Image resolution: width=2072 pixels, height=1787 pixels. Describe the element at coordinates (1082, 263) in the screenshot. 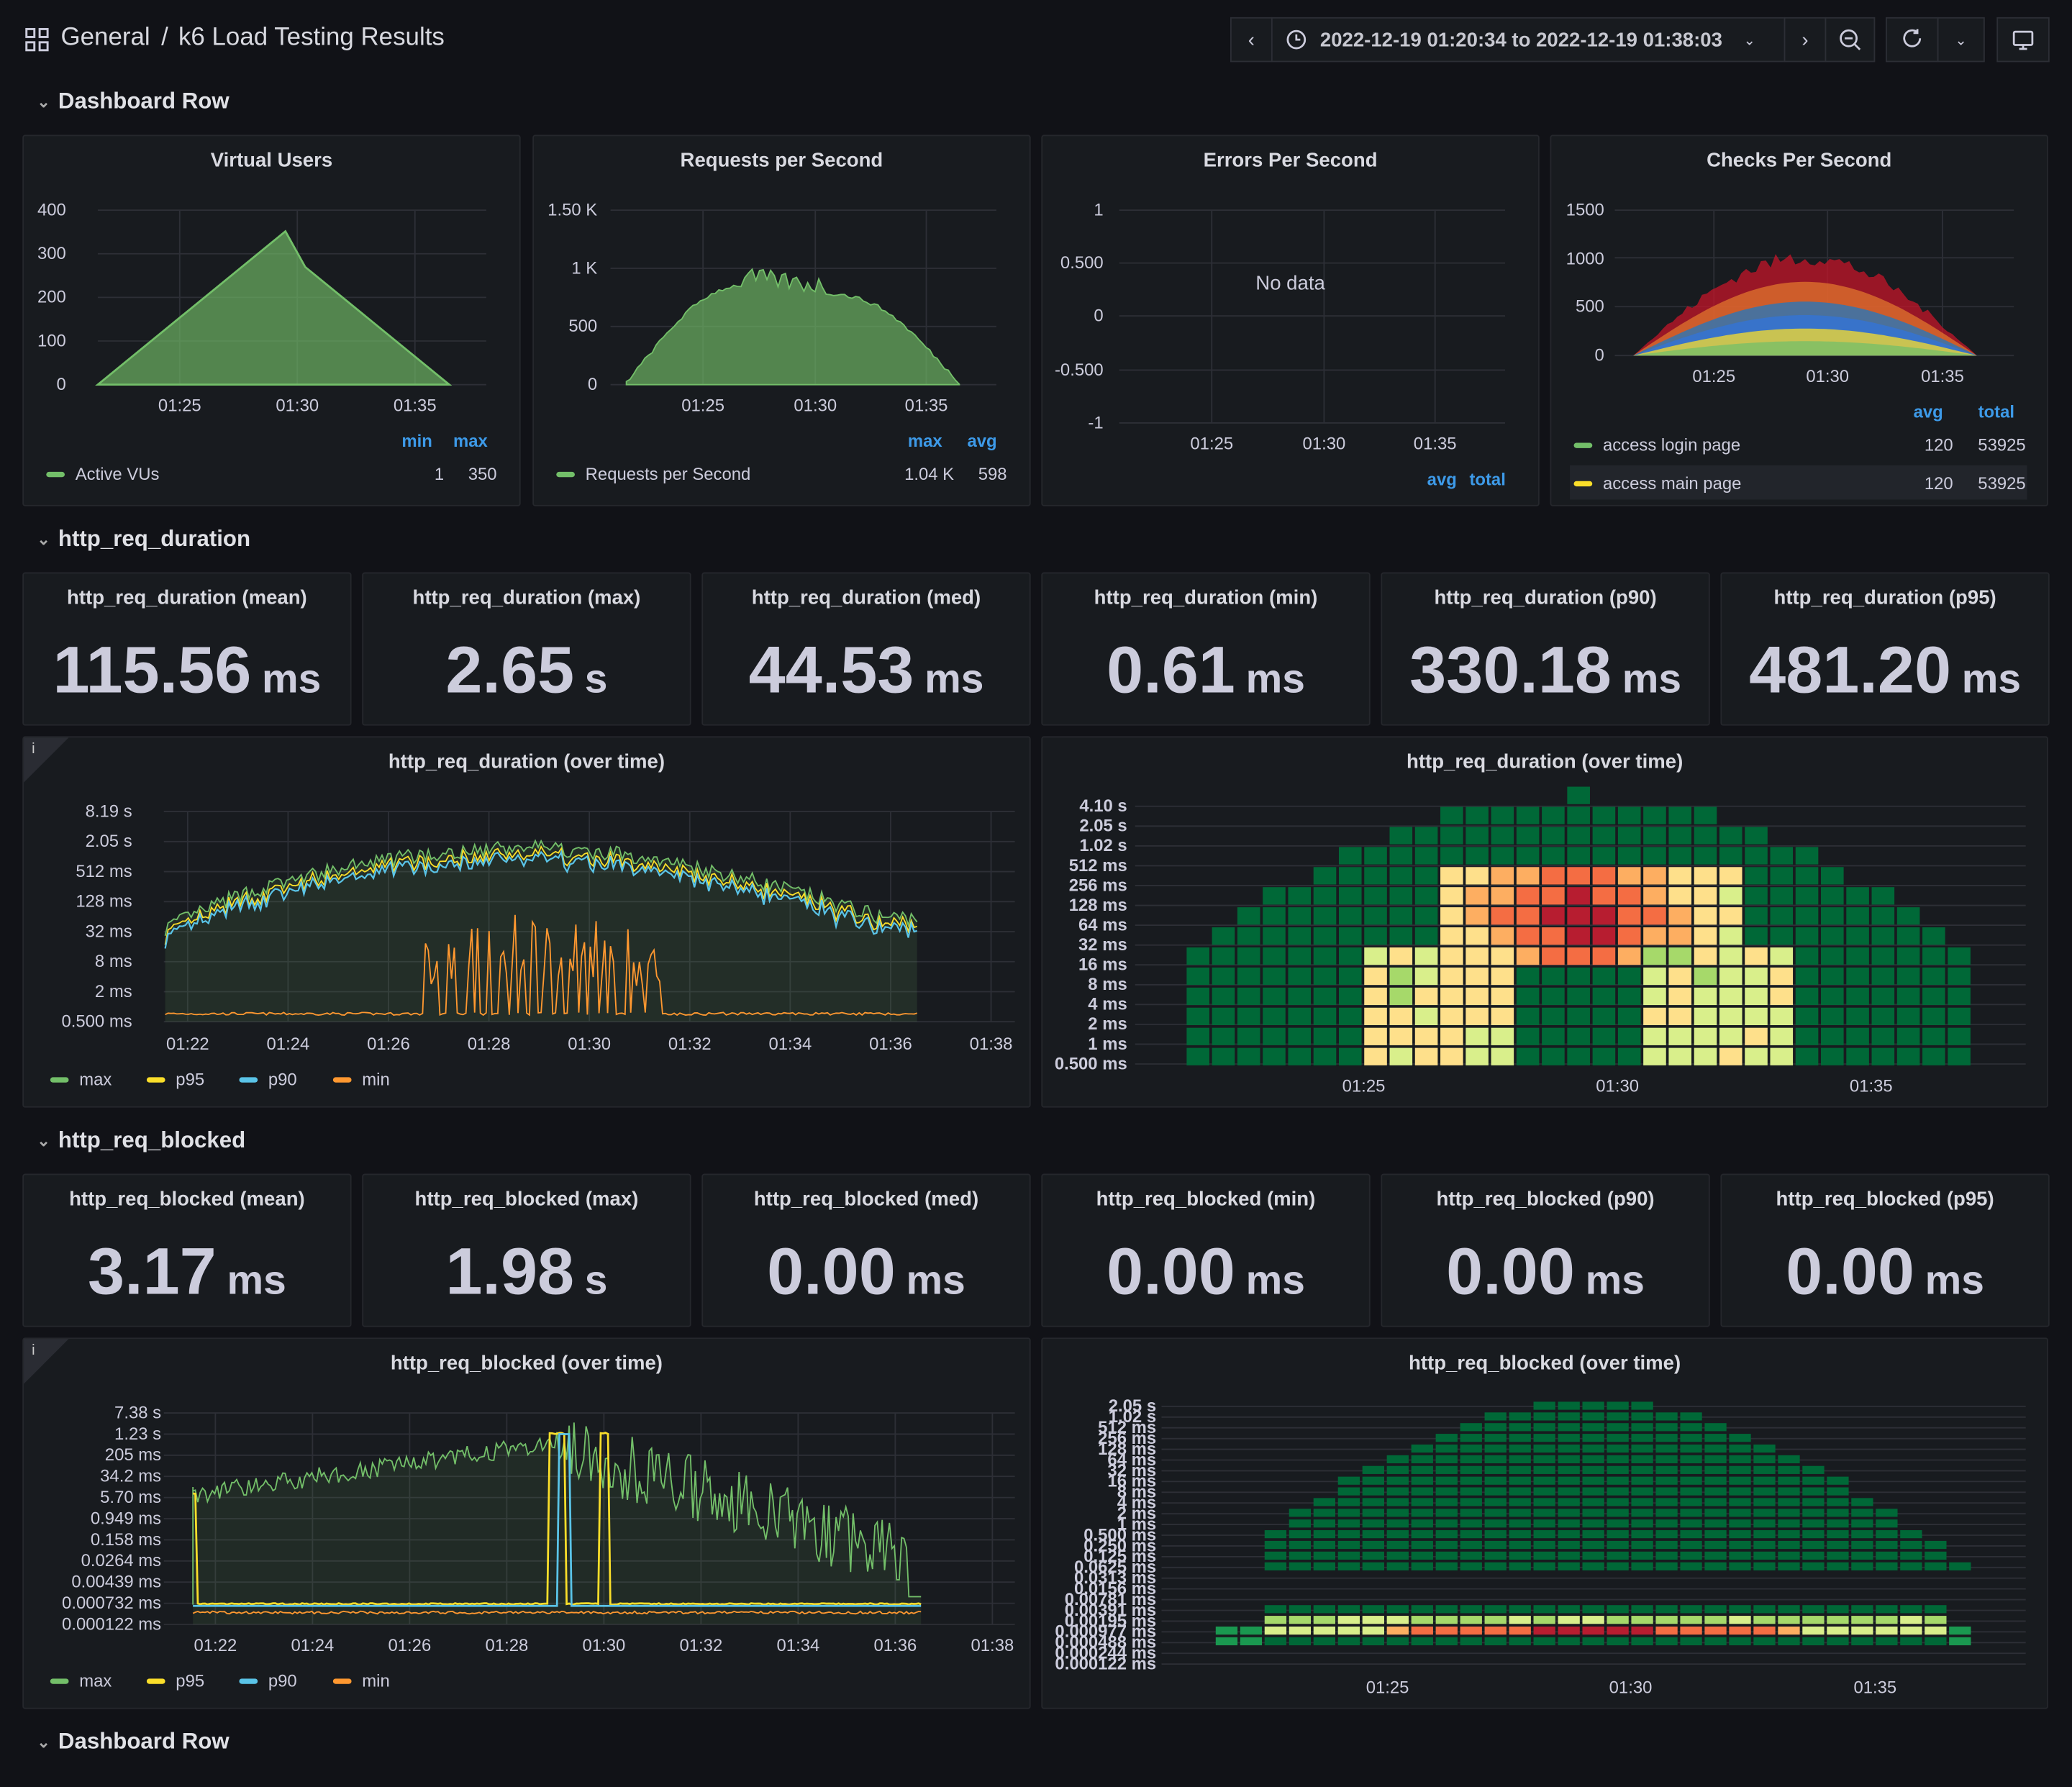

I see `y-tick: 0.500` at that location.